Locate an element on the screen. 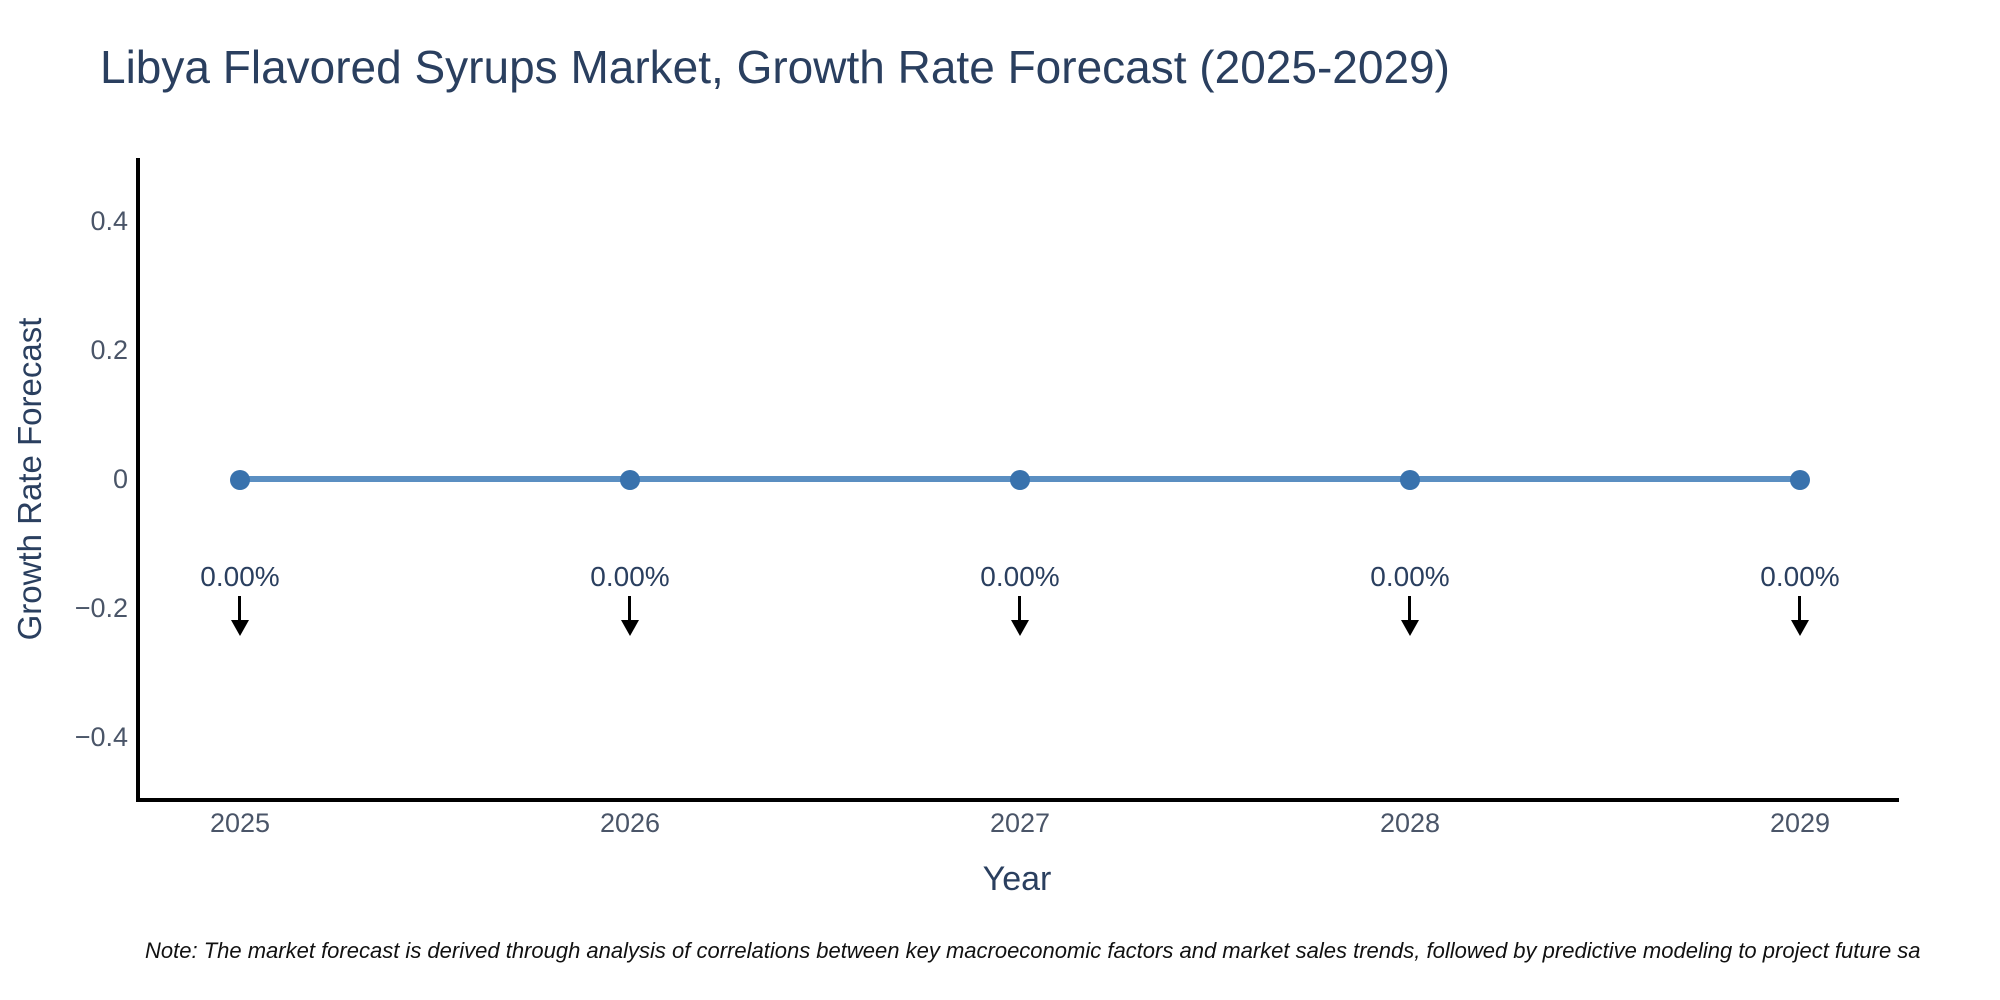 This screenshot has height=1000, width=2000. data-point-marker-2025 is located at coordinates (240, 480).